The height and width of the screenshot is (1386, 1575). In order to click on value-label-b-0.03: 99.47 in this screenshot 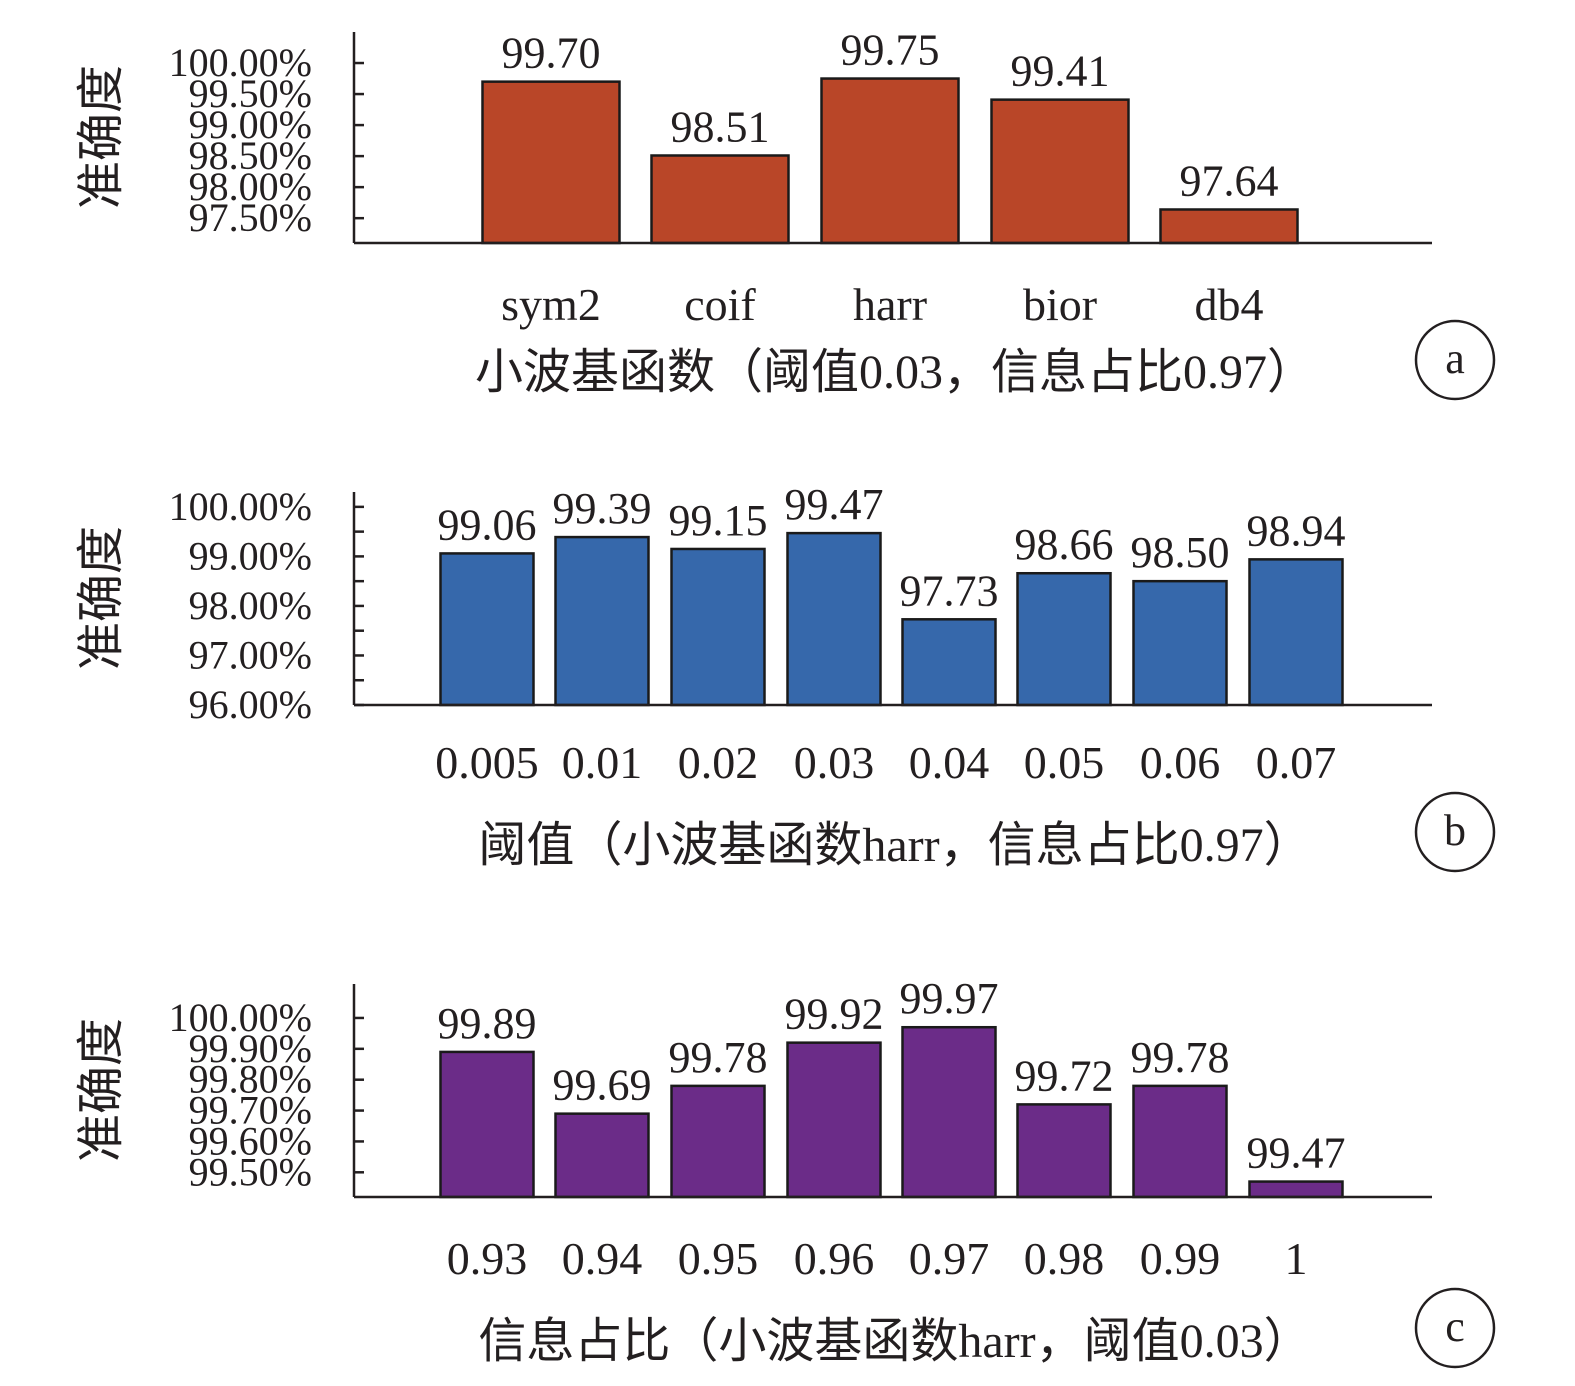, I will do `click(834, 504)`.